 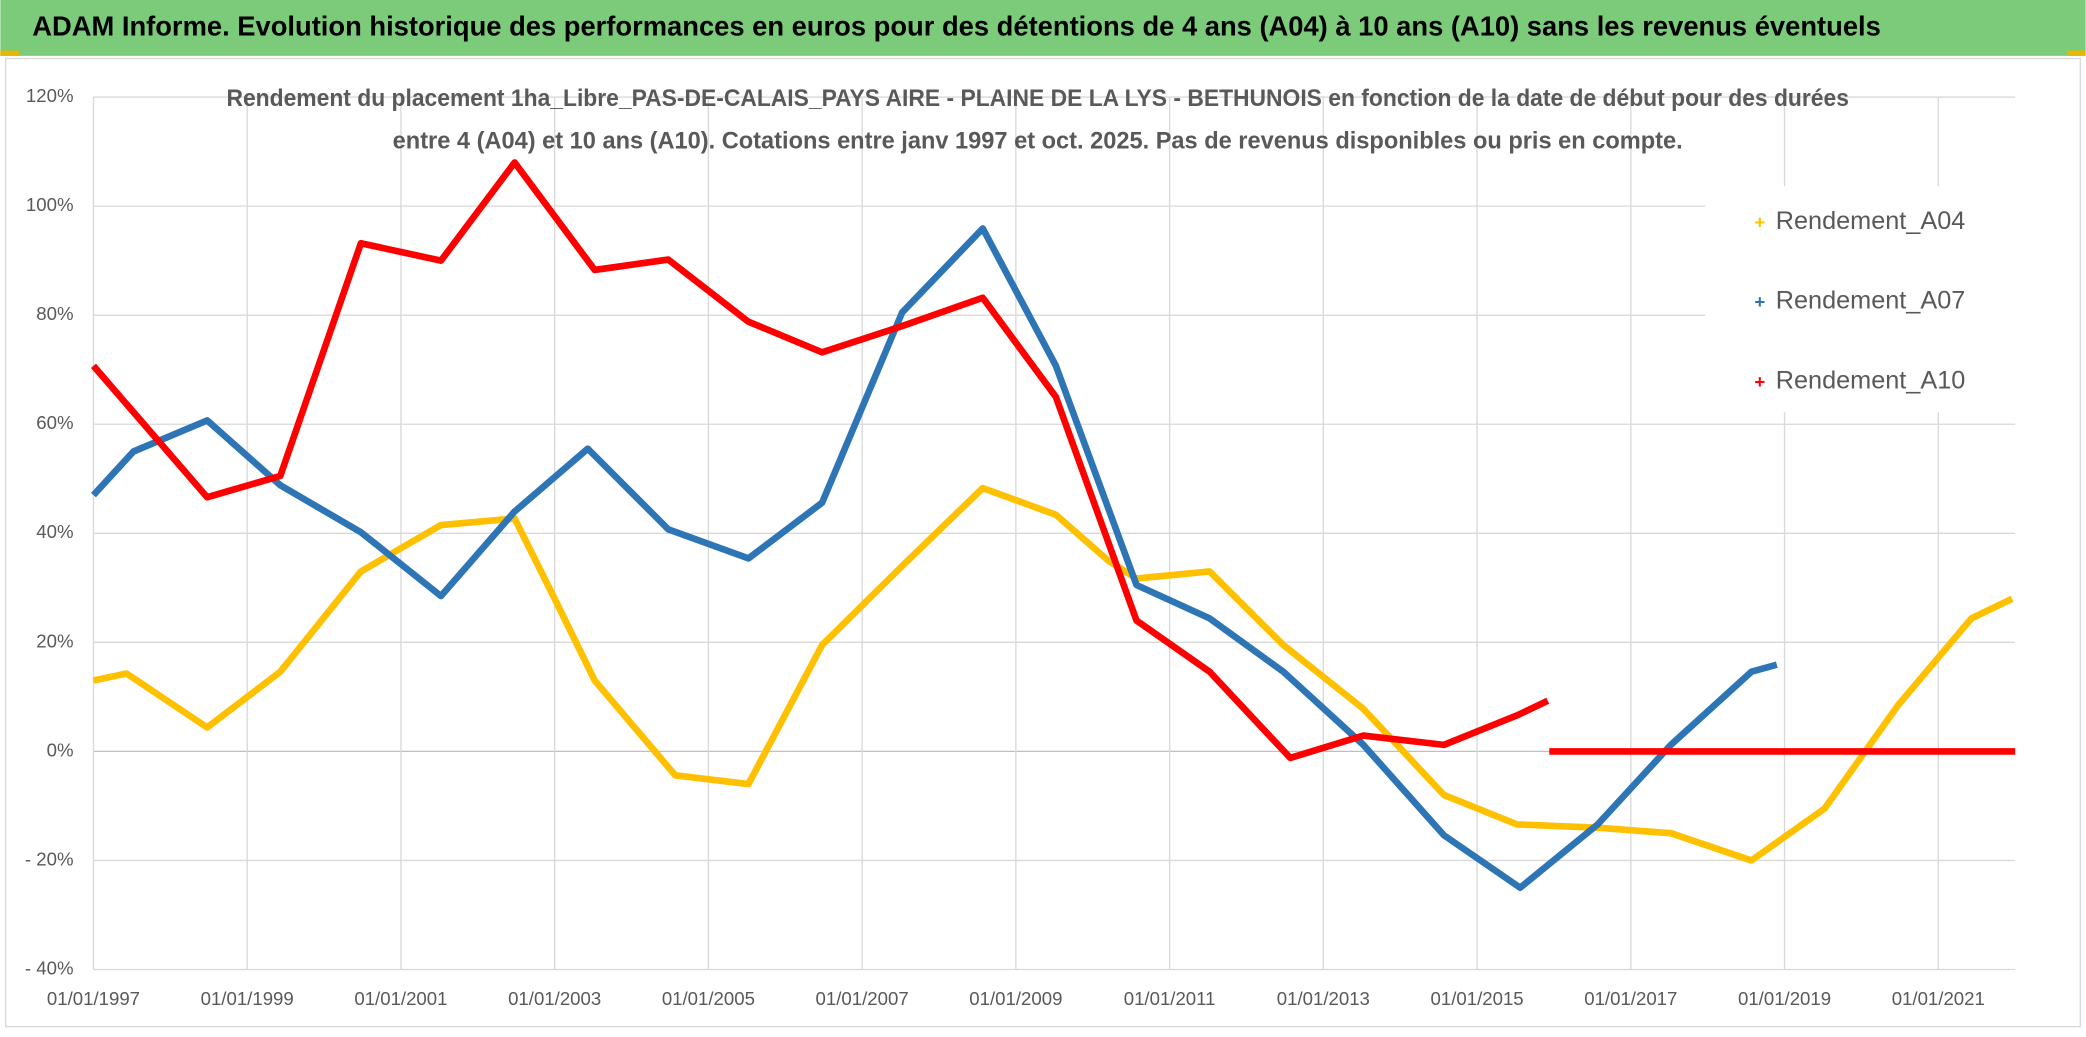 I want to click on x-tick-label: 01/01/2007, so click(x=862, y=998).